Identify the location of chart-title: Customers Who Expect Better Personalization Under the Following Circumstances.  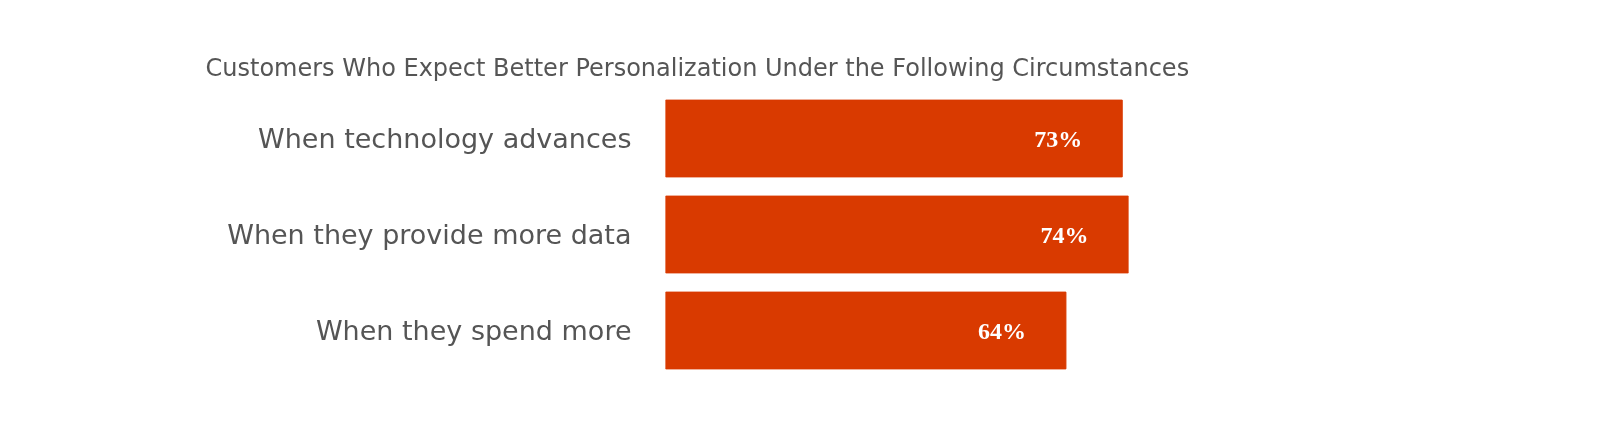
(697, 67).